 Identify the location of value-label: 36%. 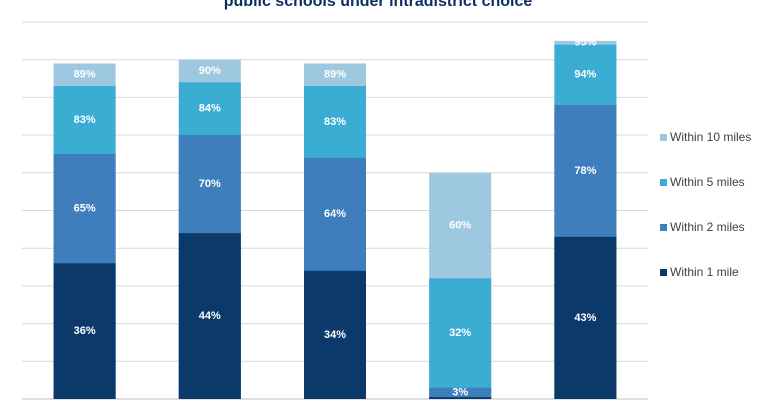
(85, 331).